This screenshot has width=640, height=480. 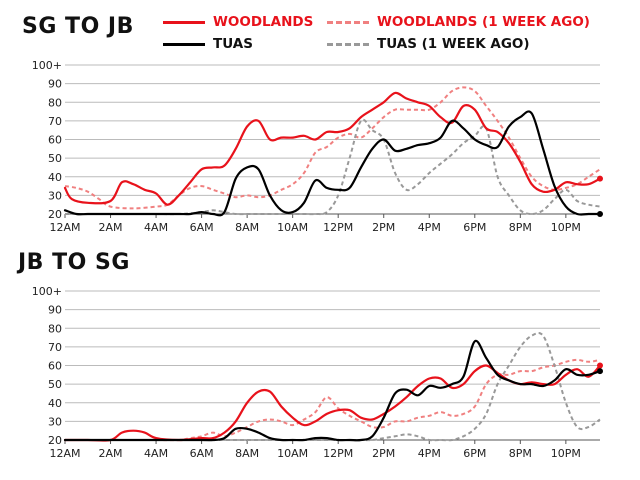 I want to click on legend-label-woodlands: WOODLANDS, so click(x=263, y=22).